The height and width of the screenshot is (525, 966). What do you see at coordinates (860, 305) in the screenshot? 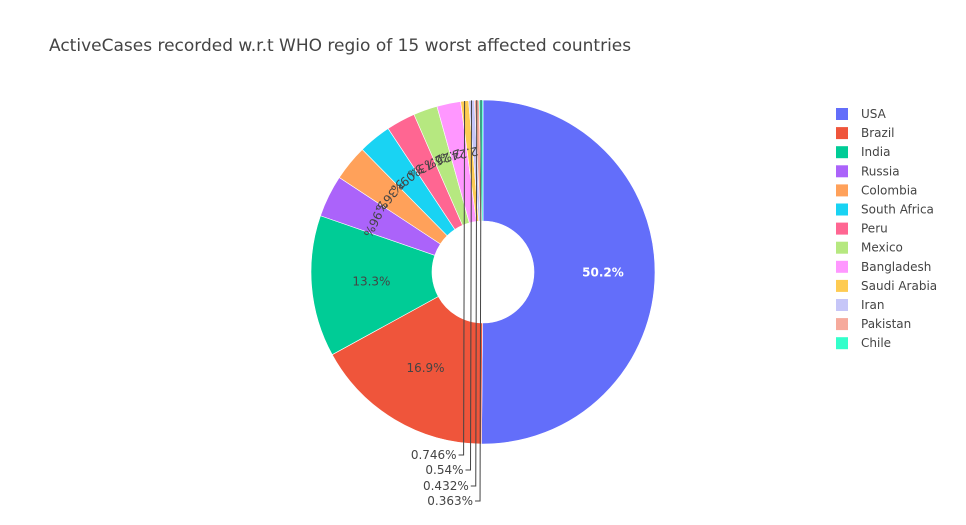
I see `legend-item-iran: Iran` at bounding box center [860, 305].